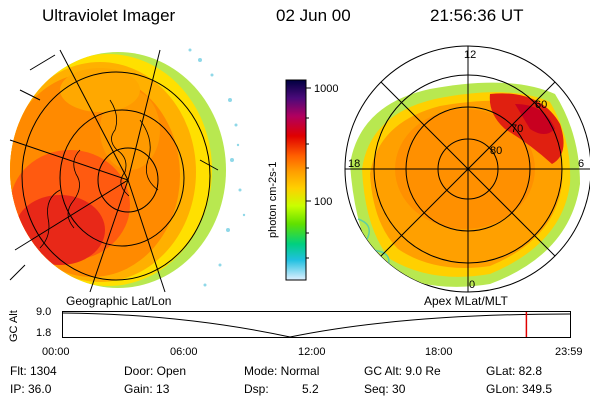 Image resolution: width=600 pixels, height=400 pixels. Describe the element at coordinates (109, 15) in the screenshot. I see `instrument-title: Ultraviolet Imager` at that location.